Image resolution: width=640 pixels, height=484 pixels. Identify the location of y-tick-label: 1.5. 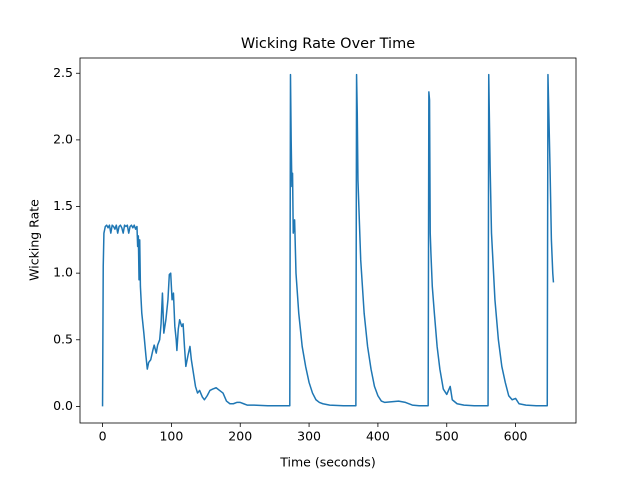
(63, 205).